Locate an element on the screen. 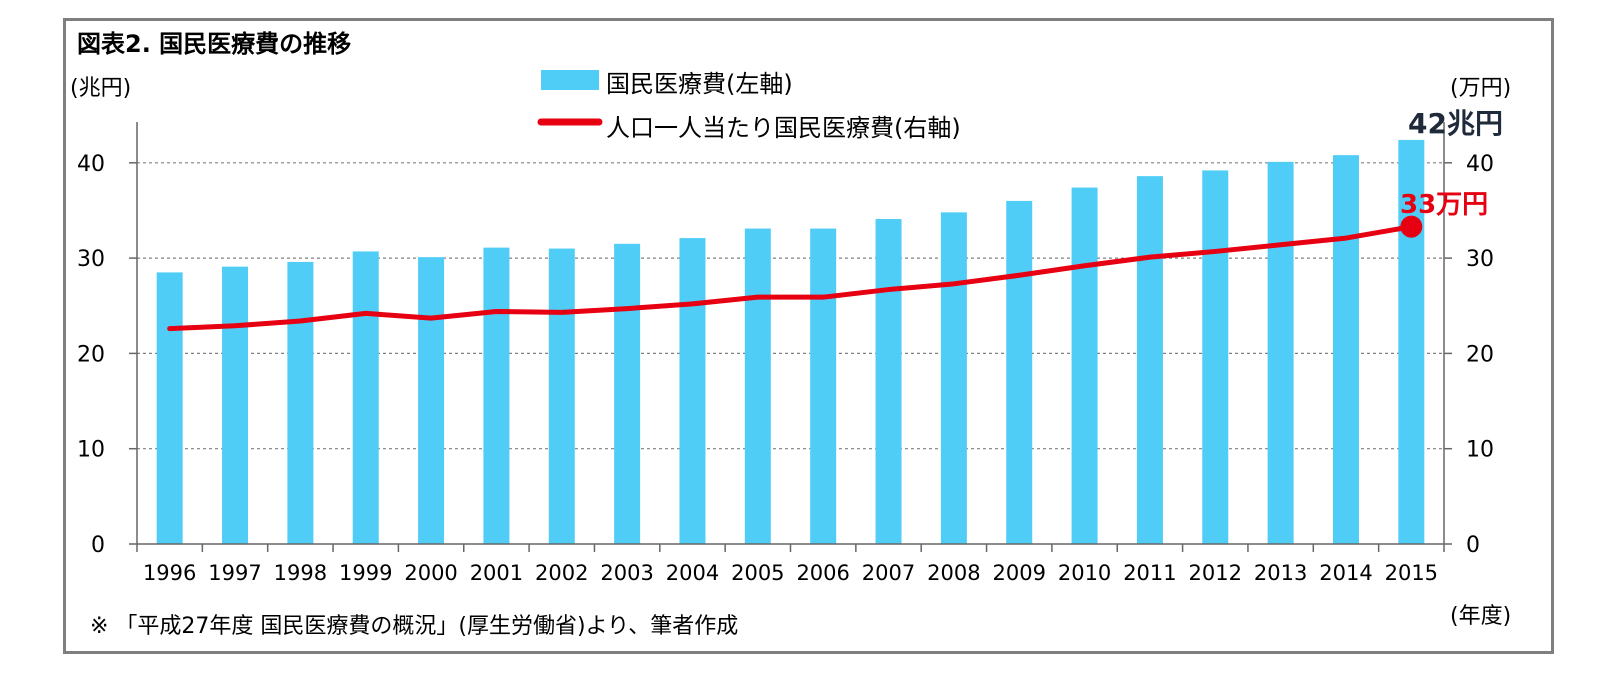  right-tick-label: 20 is located at coordinates (1480, 354).